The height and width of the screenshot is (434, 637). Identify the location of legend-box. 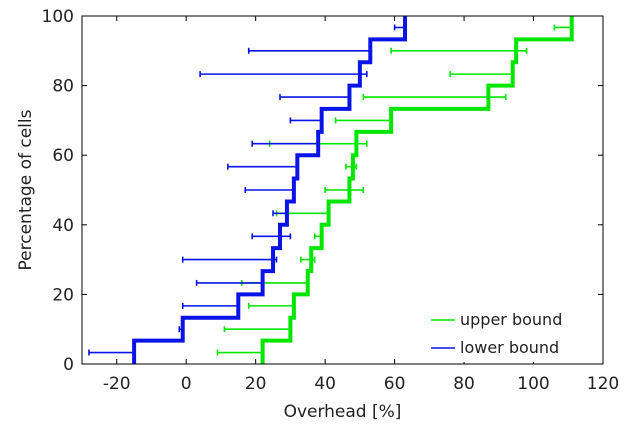
(512, 335).